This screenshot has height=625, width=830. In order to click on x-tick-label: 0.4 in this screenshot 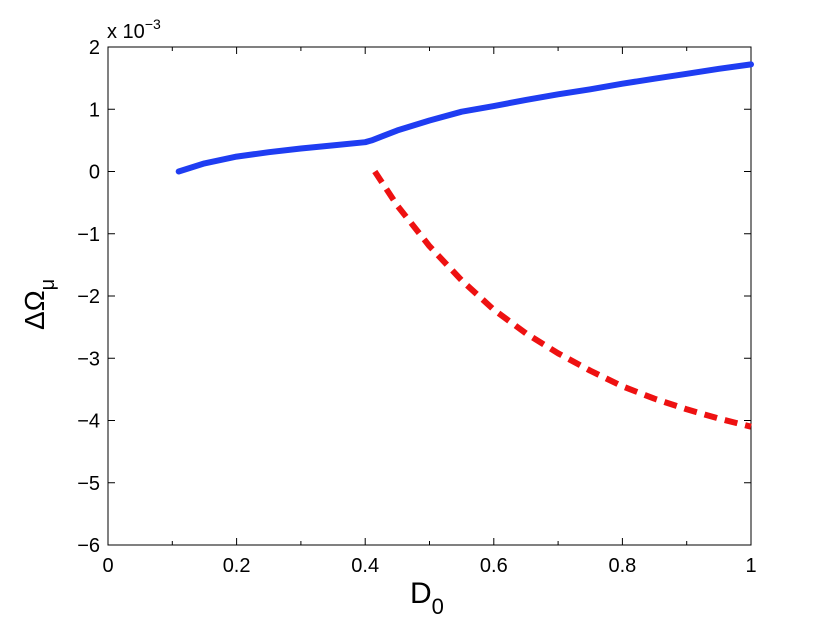, I will do `click(365, 566)`.